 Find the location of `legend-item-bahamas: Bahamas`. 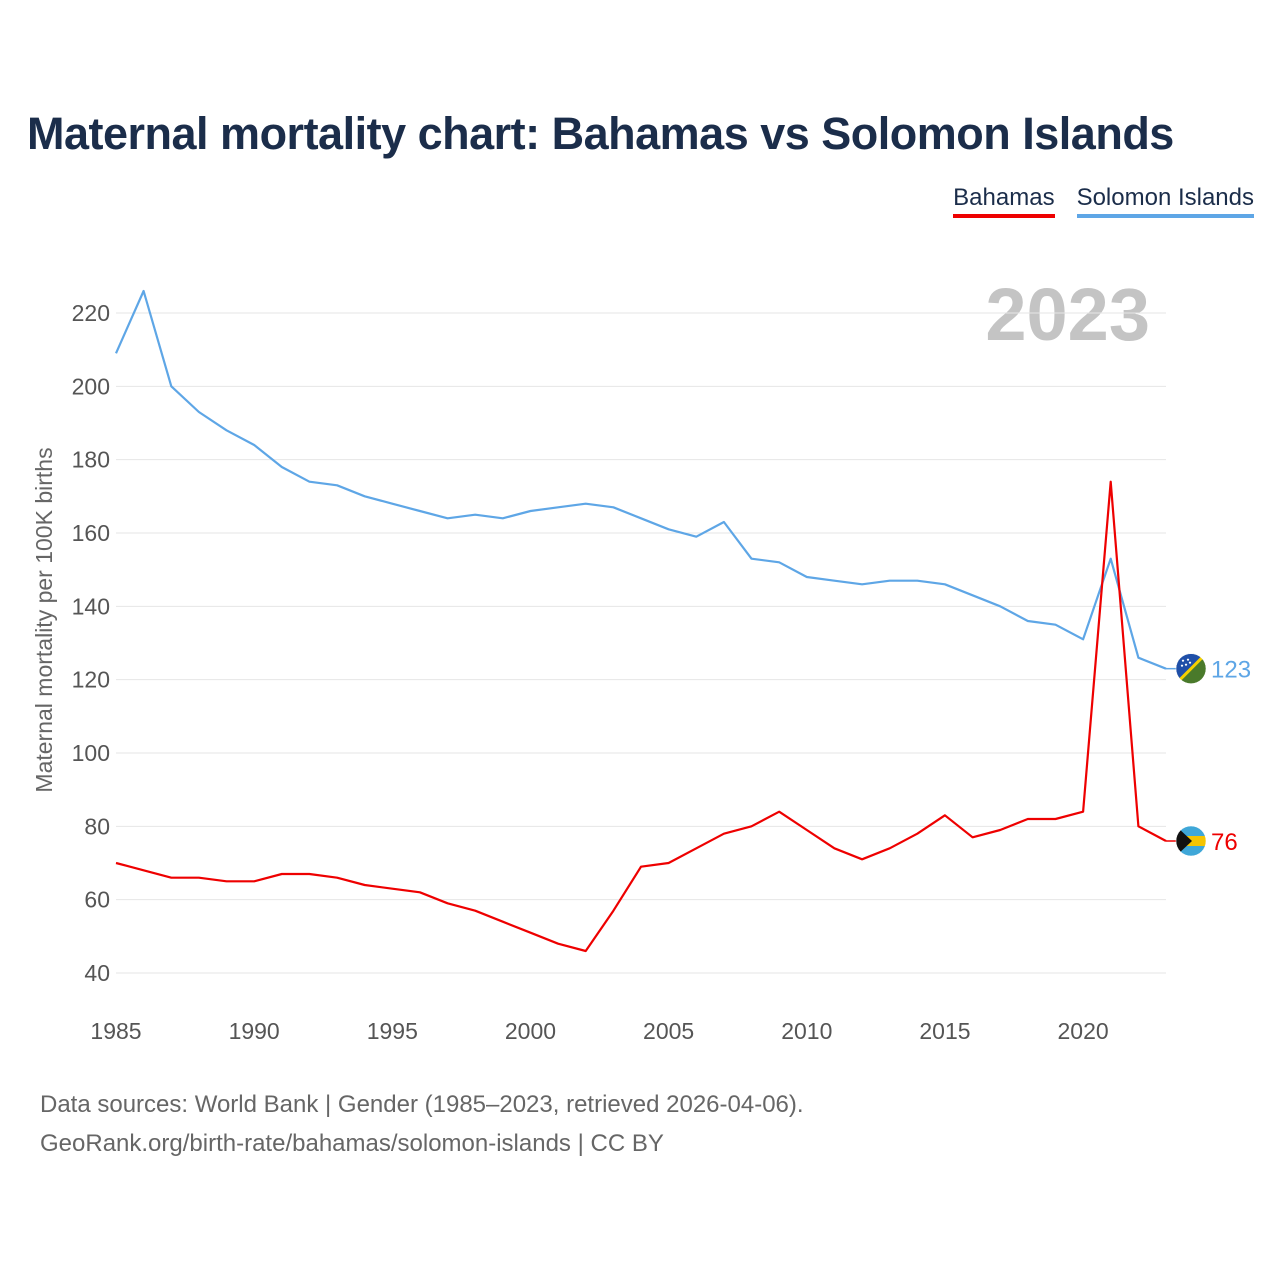

legend-item-bahamas: Bahamas is located at coordinates (1004, 201).